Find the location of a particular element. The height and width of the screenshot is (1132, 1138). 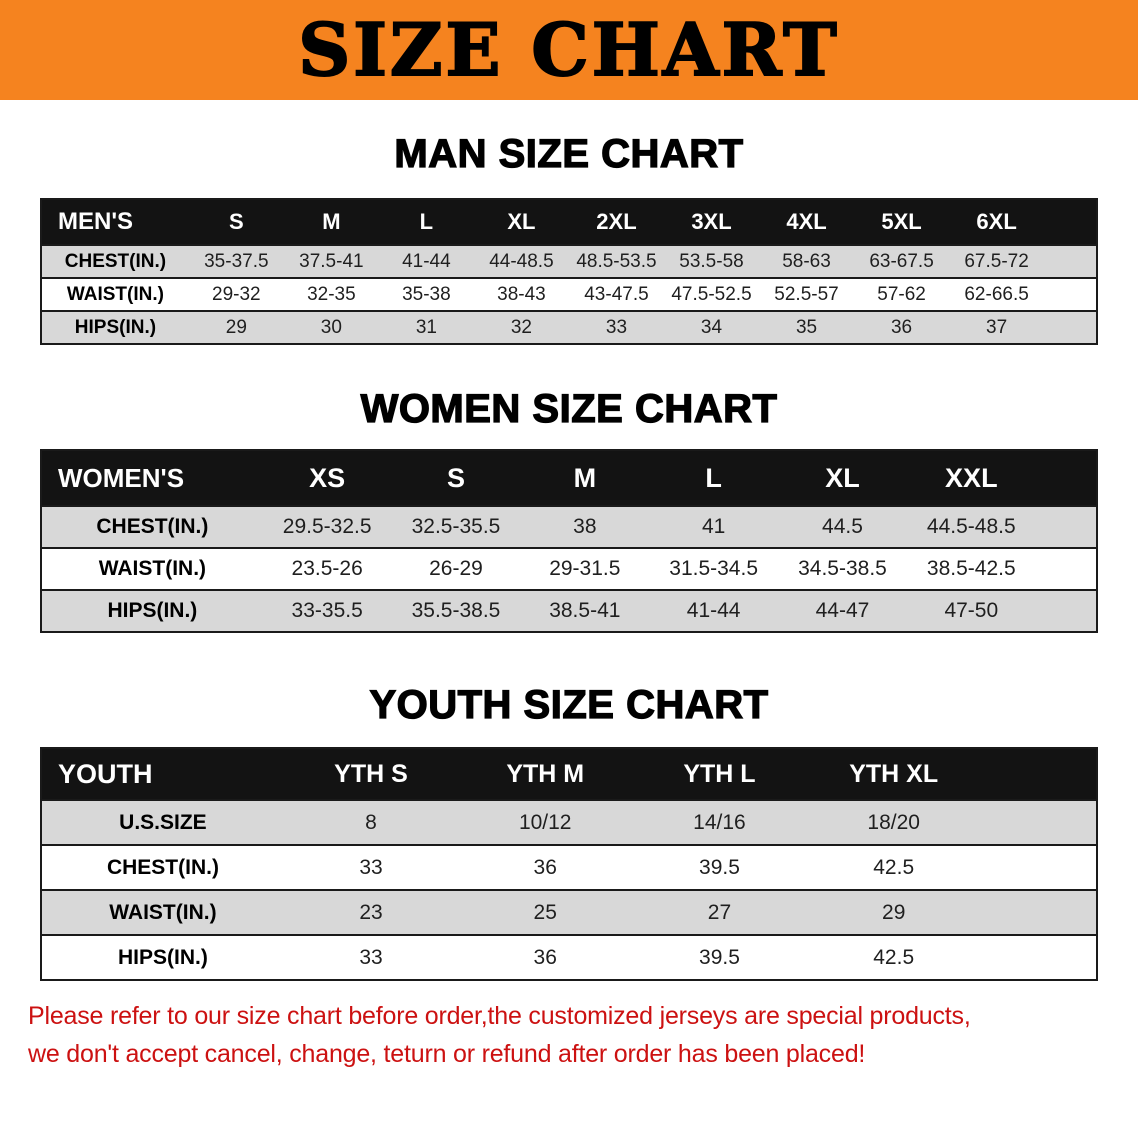

page-title: SIZE CHART is located at coordinates (568, 49).